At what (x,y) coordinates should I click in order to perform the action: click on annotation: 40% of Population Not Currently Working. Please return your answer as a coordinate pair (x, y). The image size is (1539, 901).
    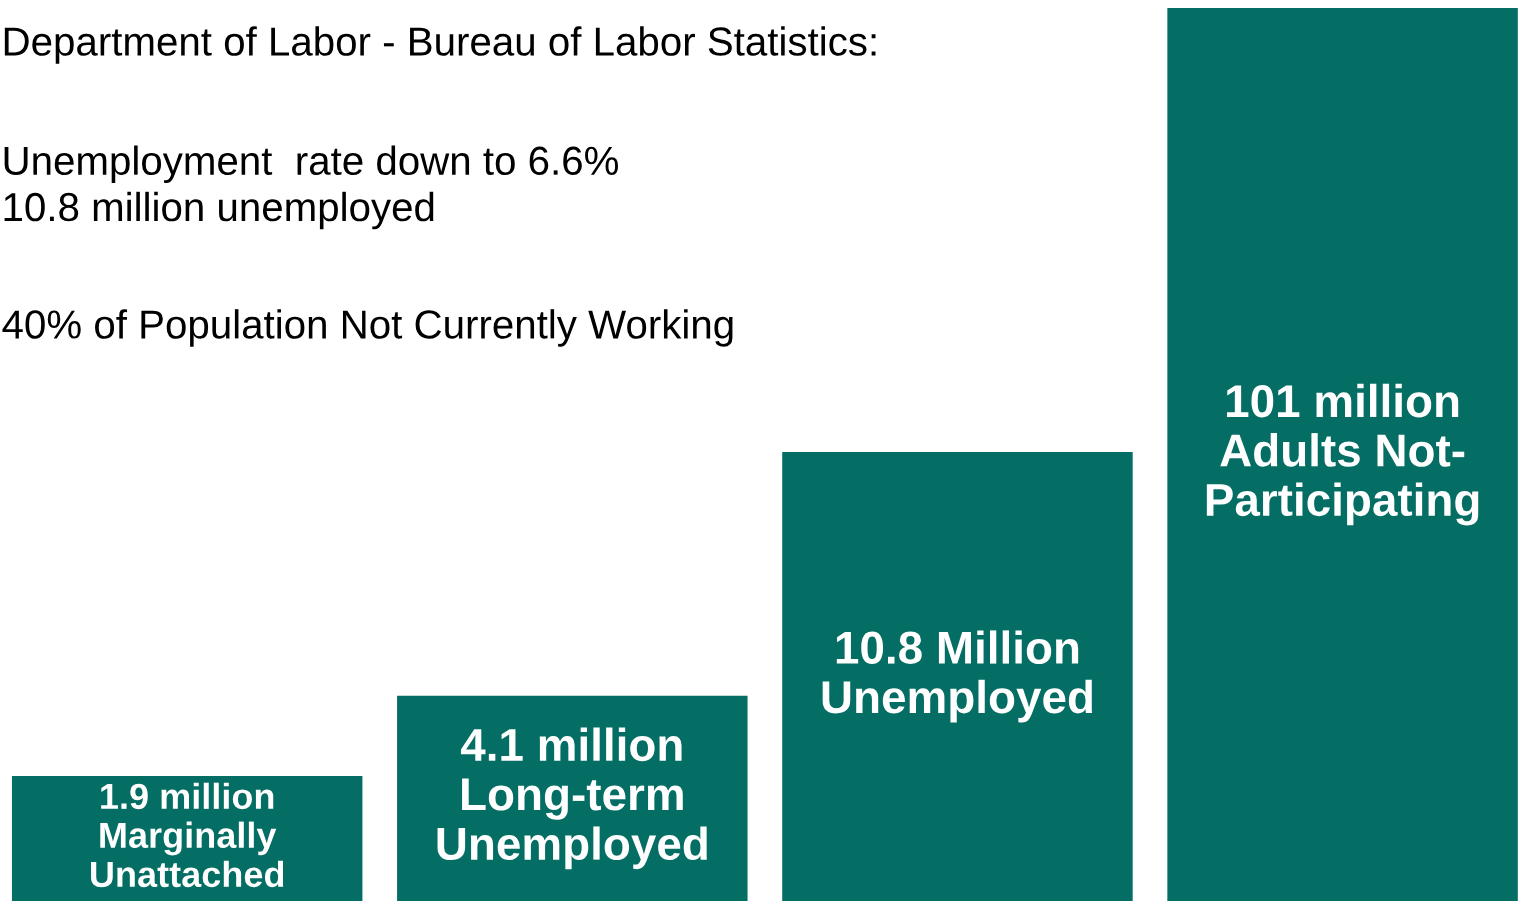
    Looking at the image, I should click on (367, 328).